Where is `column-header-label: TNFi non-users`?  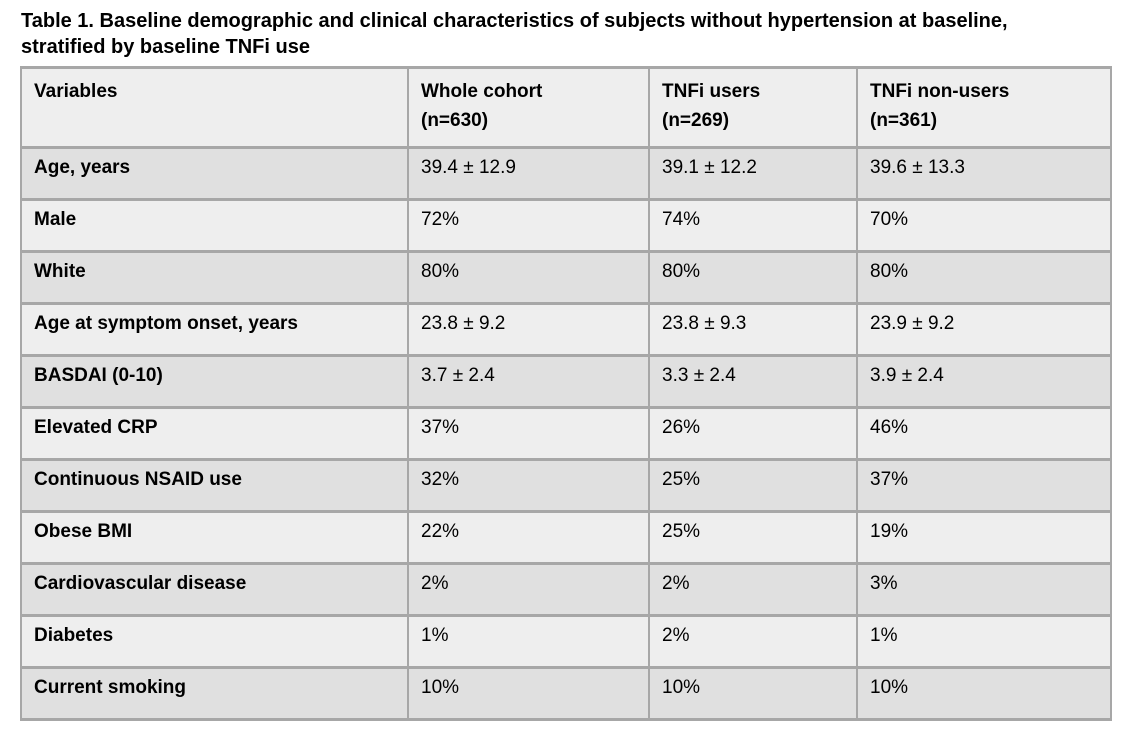 column-header-label: TNFi non-users is located at coordinates (940, 91).